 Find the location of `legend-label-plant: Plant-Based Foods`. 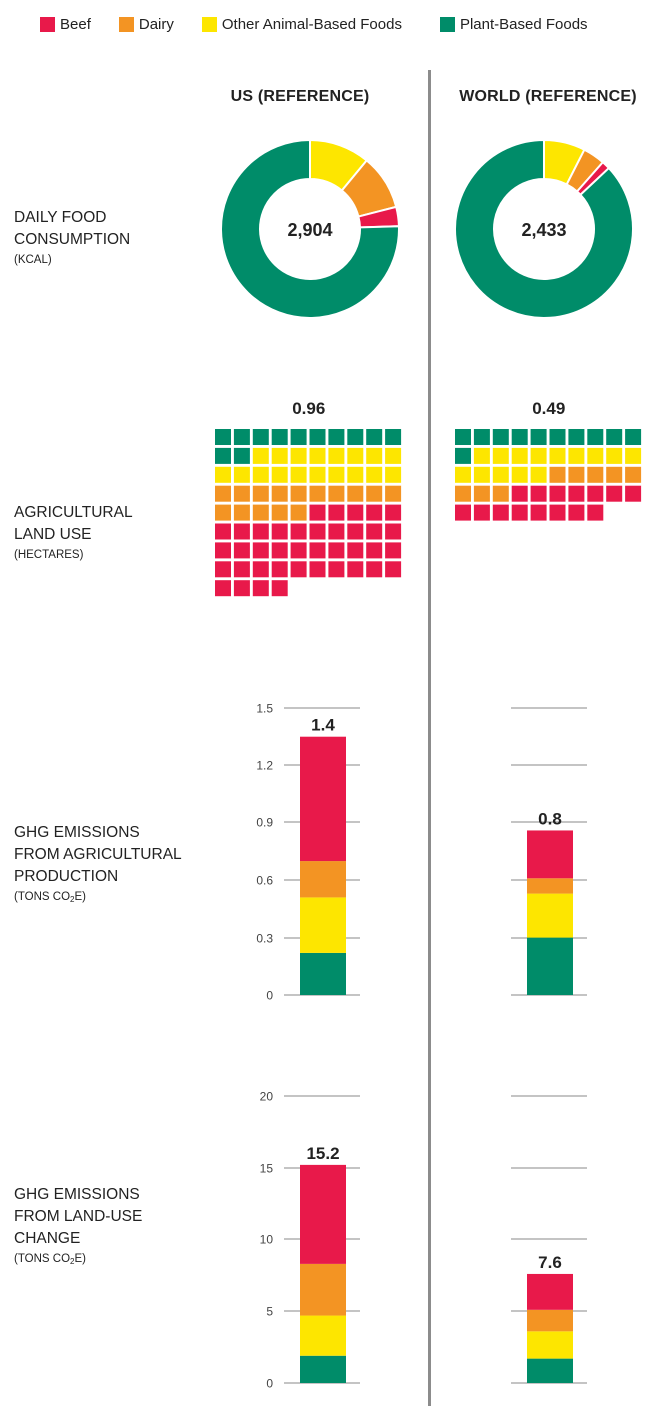

legend-label-plant: Plant-Based Foods is located at coordinates (523, 24).